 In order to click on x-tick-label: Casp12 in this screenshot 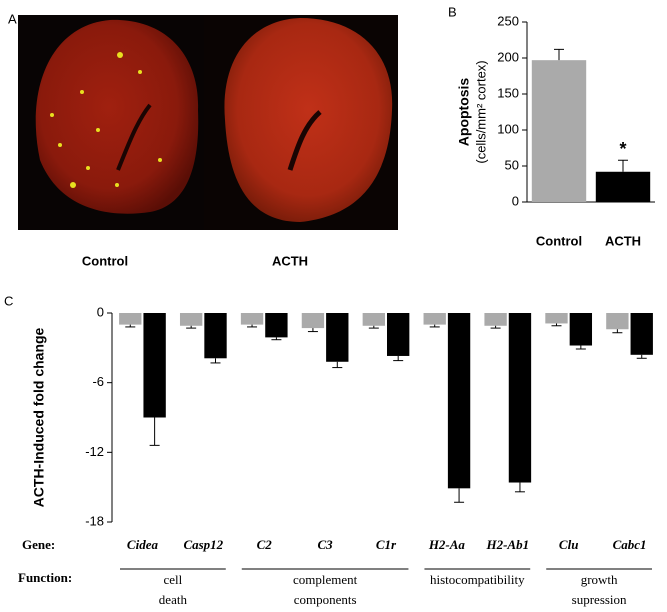, I will do `click(203, 544)`.